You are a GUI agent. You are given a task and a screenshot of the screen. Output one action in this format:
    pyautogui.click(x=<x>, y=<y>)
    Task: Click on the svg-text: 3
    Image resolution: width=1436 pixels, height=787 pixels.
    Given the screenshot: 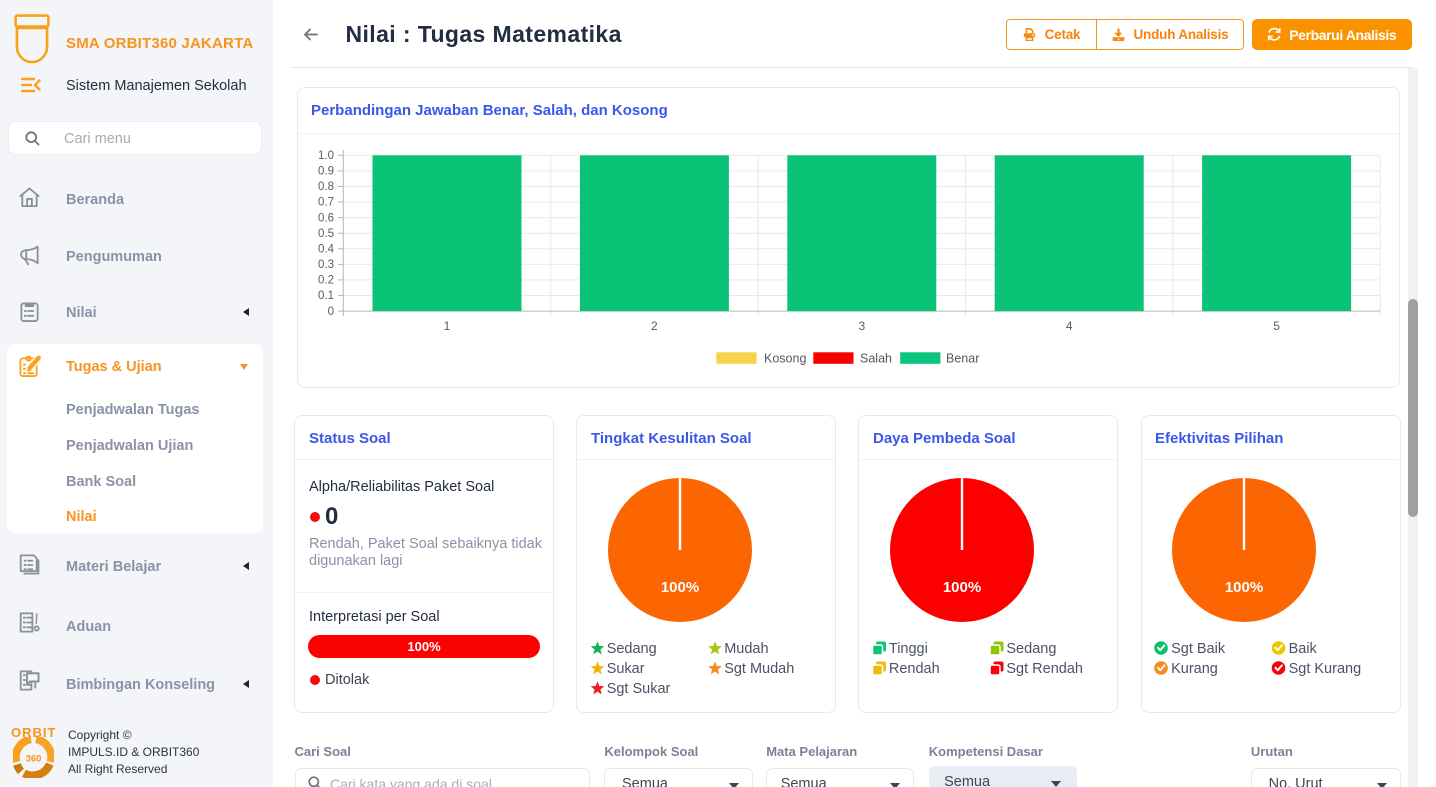 What is the action you would take?
    pyautogui.click(x=862, y=326)
    